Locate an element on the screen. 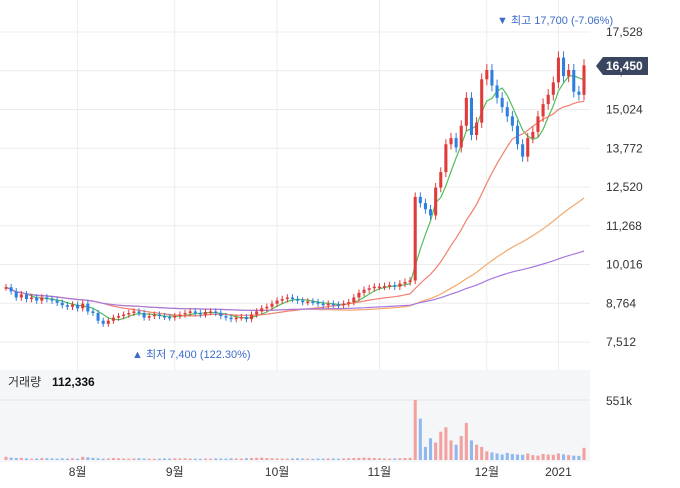  price-tick-label: 8,764 is located at coordinates (621, 303).